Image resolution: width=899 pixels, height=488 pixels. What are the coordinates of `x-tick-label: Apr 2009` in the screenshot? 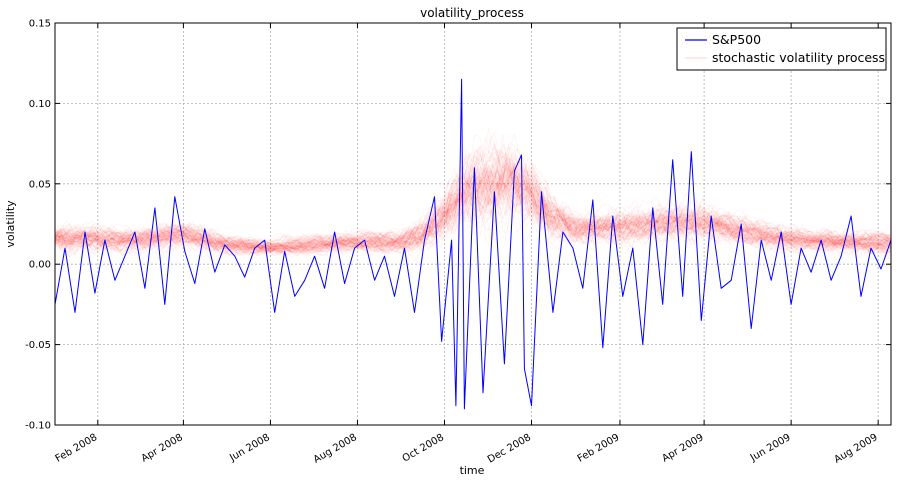 It's located at (682, 448).